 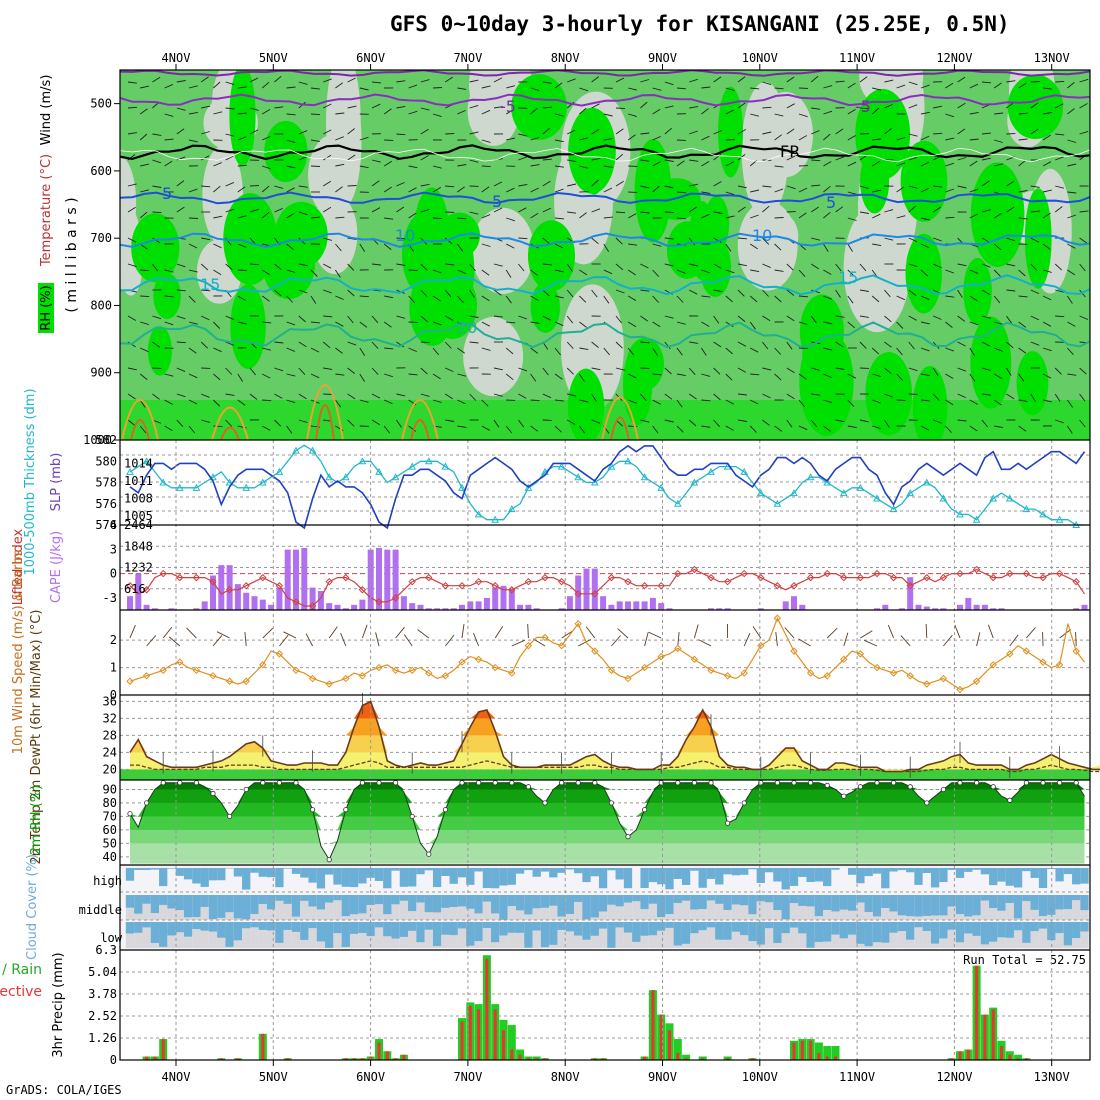 What do you see at coordinates (607, 485) in the screenshot?
I see `thickness-line` at bounding box center [607, 485].